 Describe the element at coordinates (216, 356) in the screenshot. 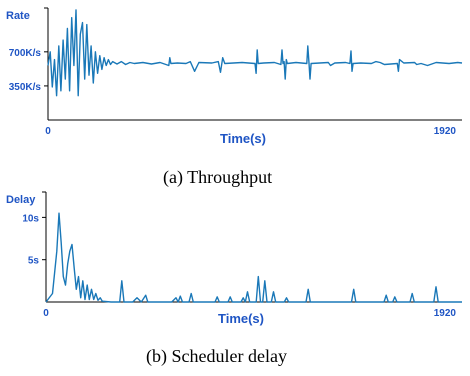

I see `caption-b: (b) Scheduler delay` at that location.